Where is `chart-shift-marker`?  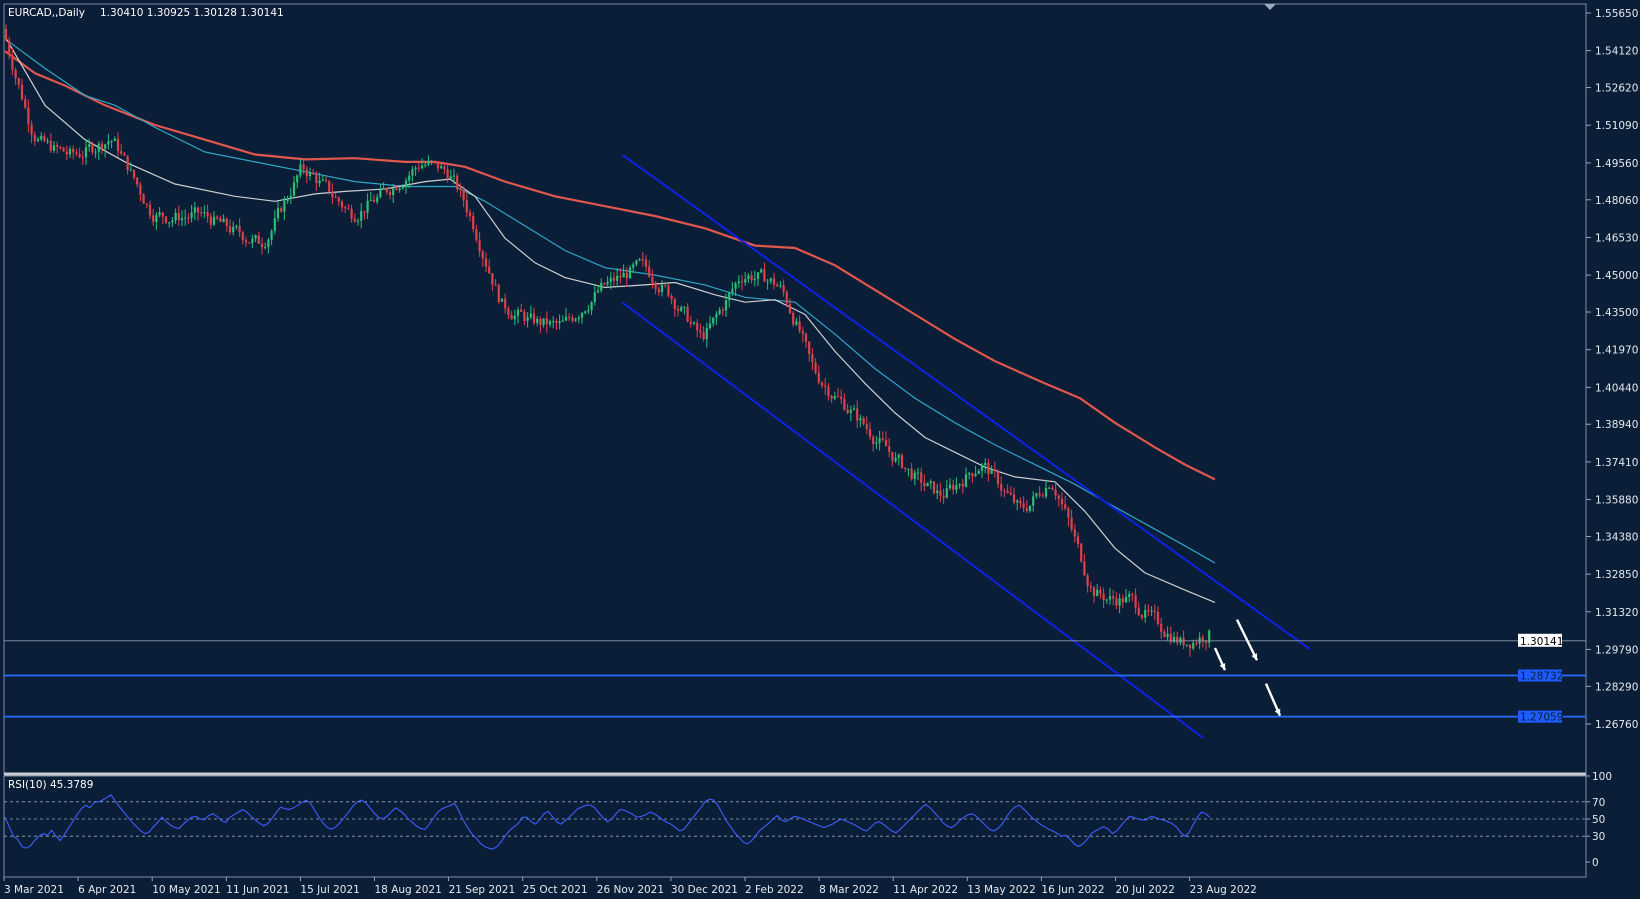 chart-shift-marker is located at coordinates (1270, 7).